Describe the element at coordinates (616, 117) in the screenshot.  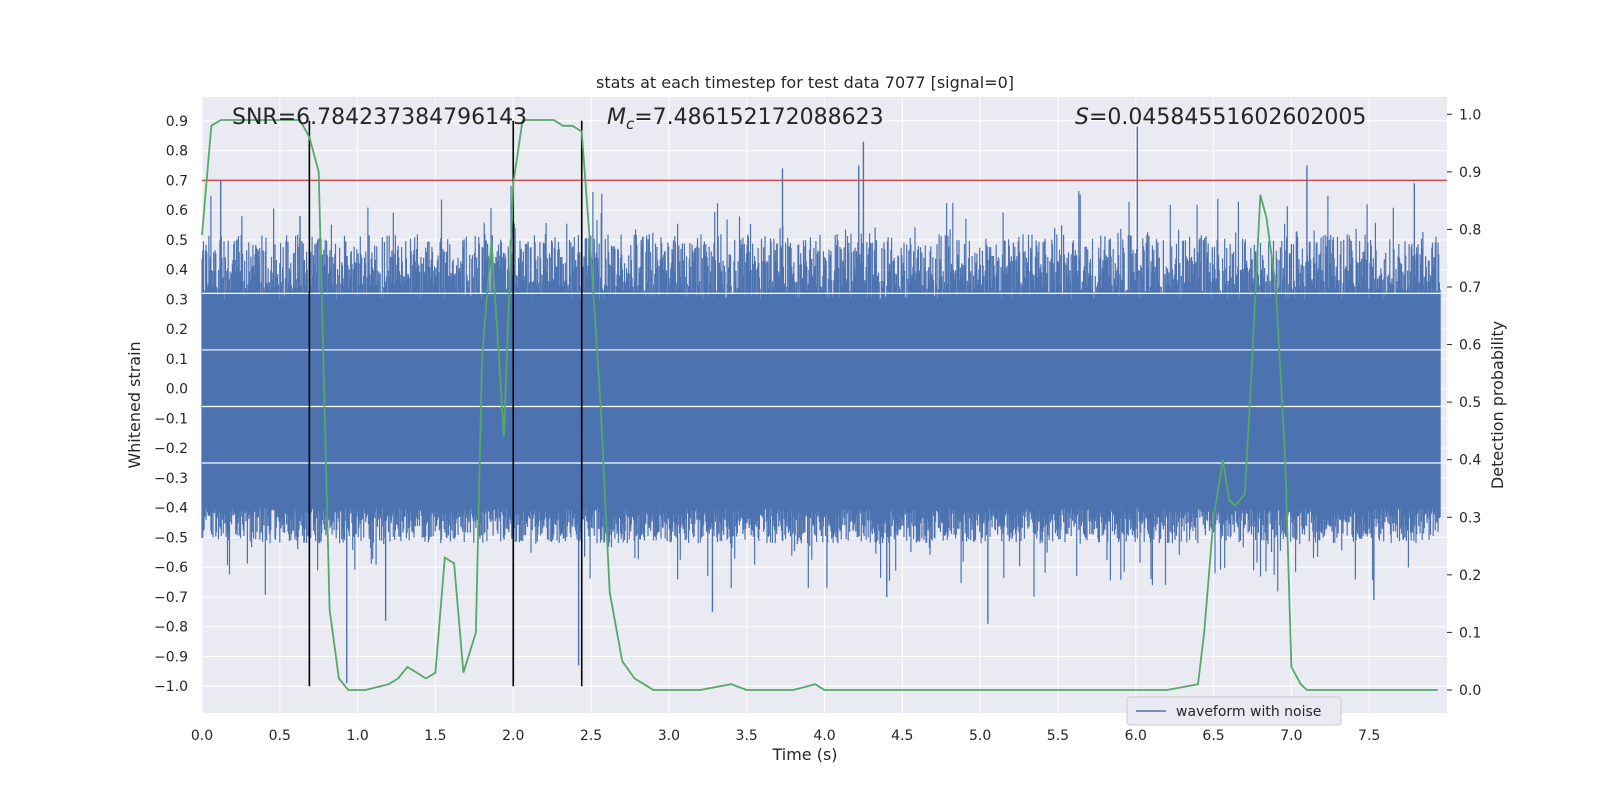
I see `chirp-mass-symbol: M` at that location.